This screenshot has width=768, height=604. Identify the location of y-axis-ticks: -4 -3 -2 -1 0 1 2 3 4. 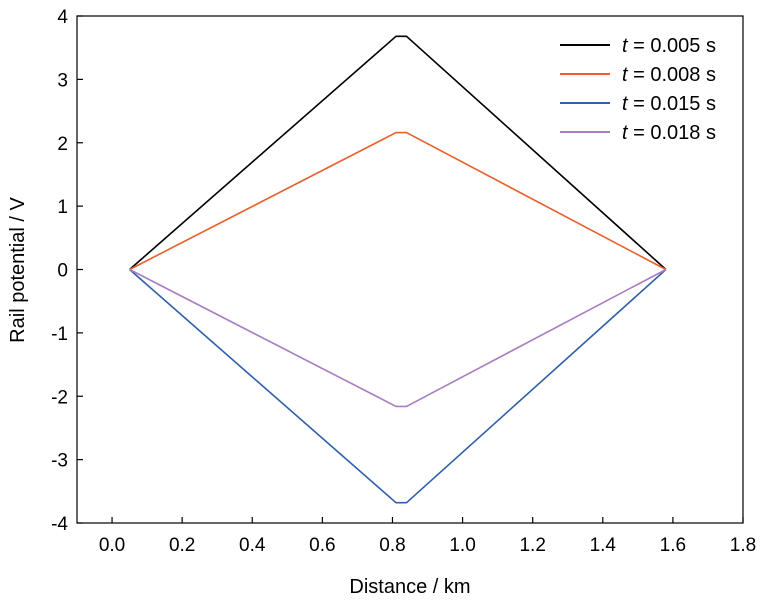
(67, 271).